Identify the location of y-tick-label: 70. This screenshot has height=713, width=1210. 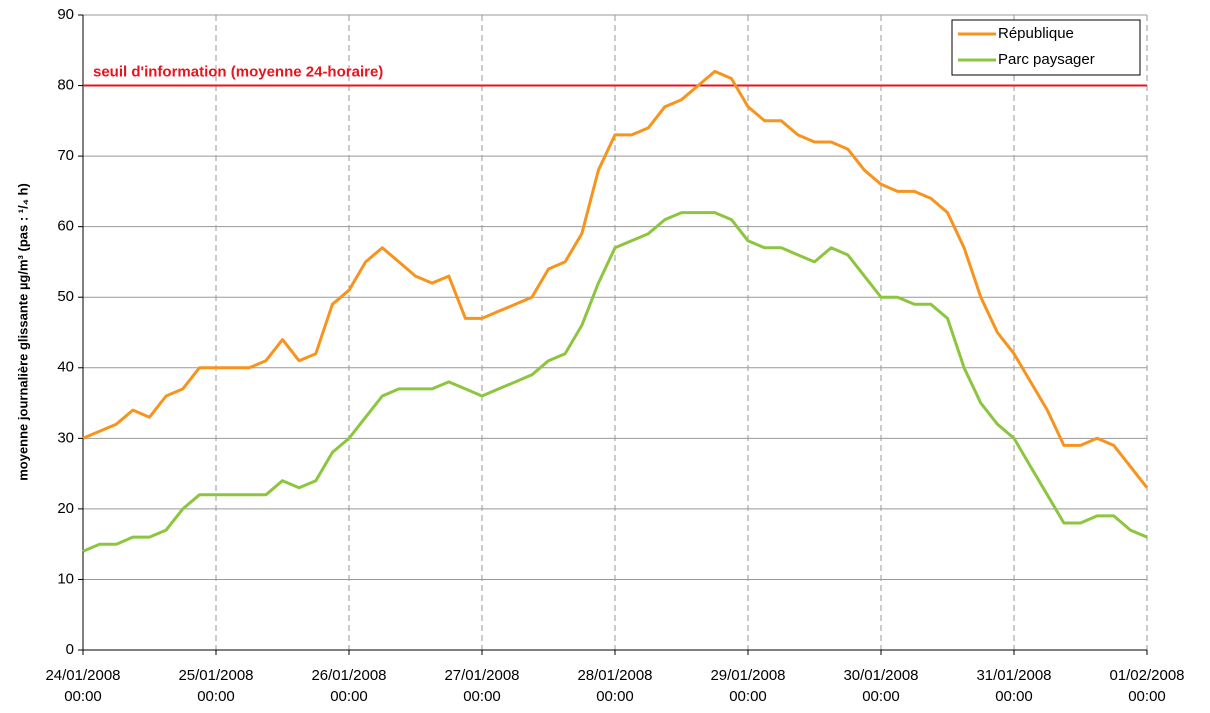
(65, 155).